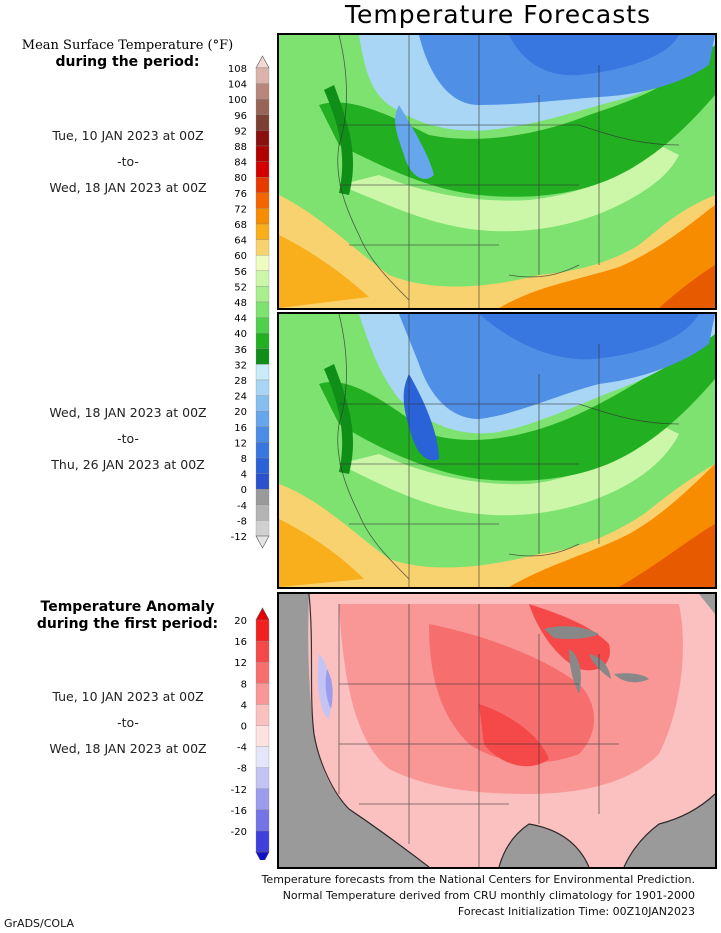  Describe the element at coordinates (262, 614) in the screenshot. I see `anomaly-colorbar-arrow-top` at that location.